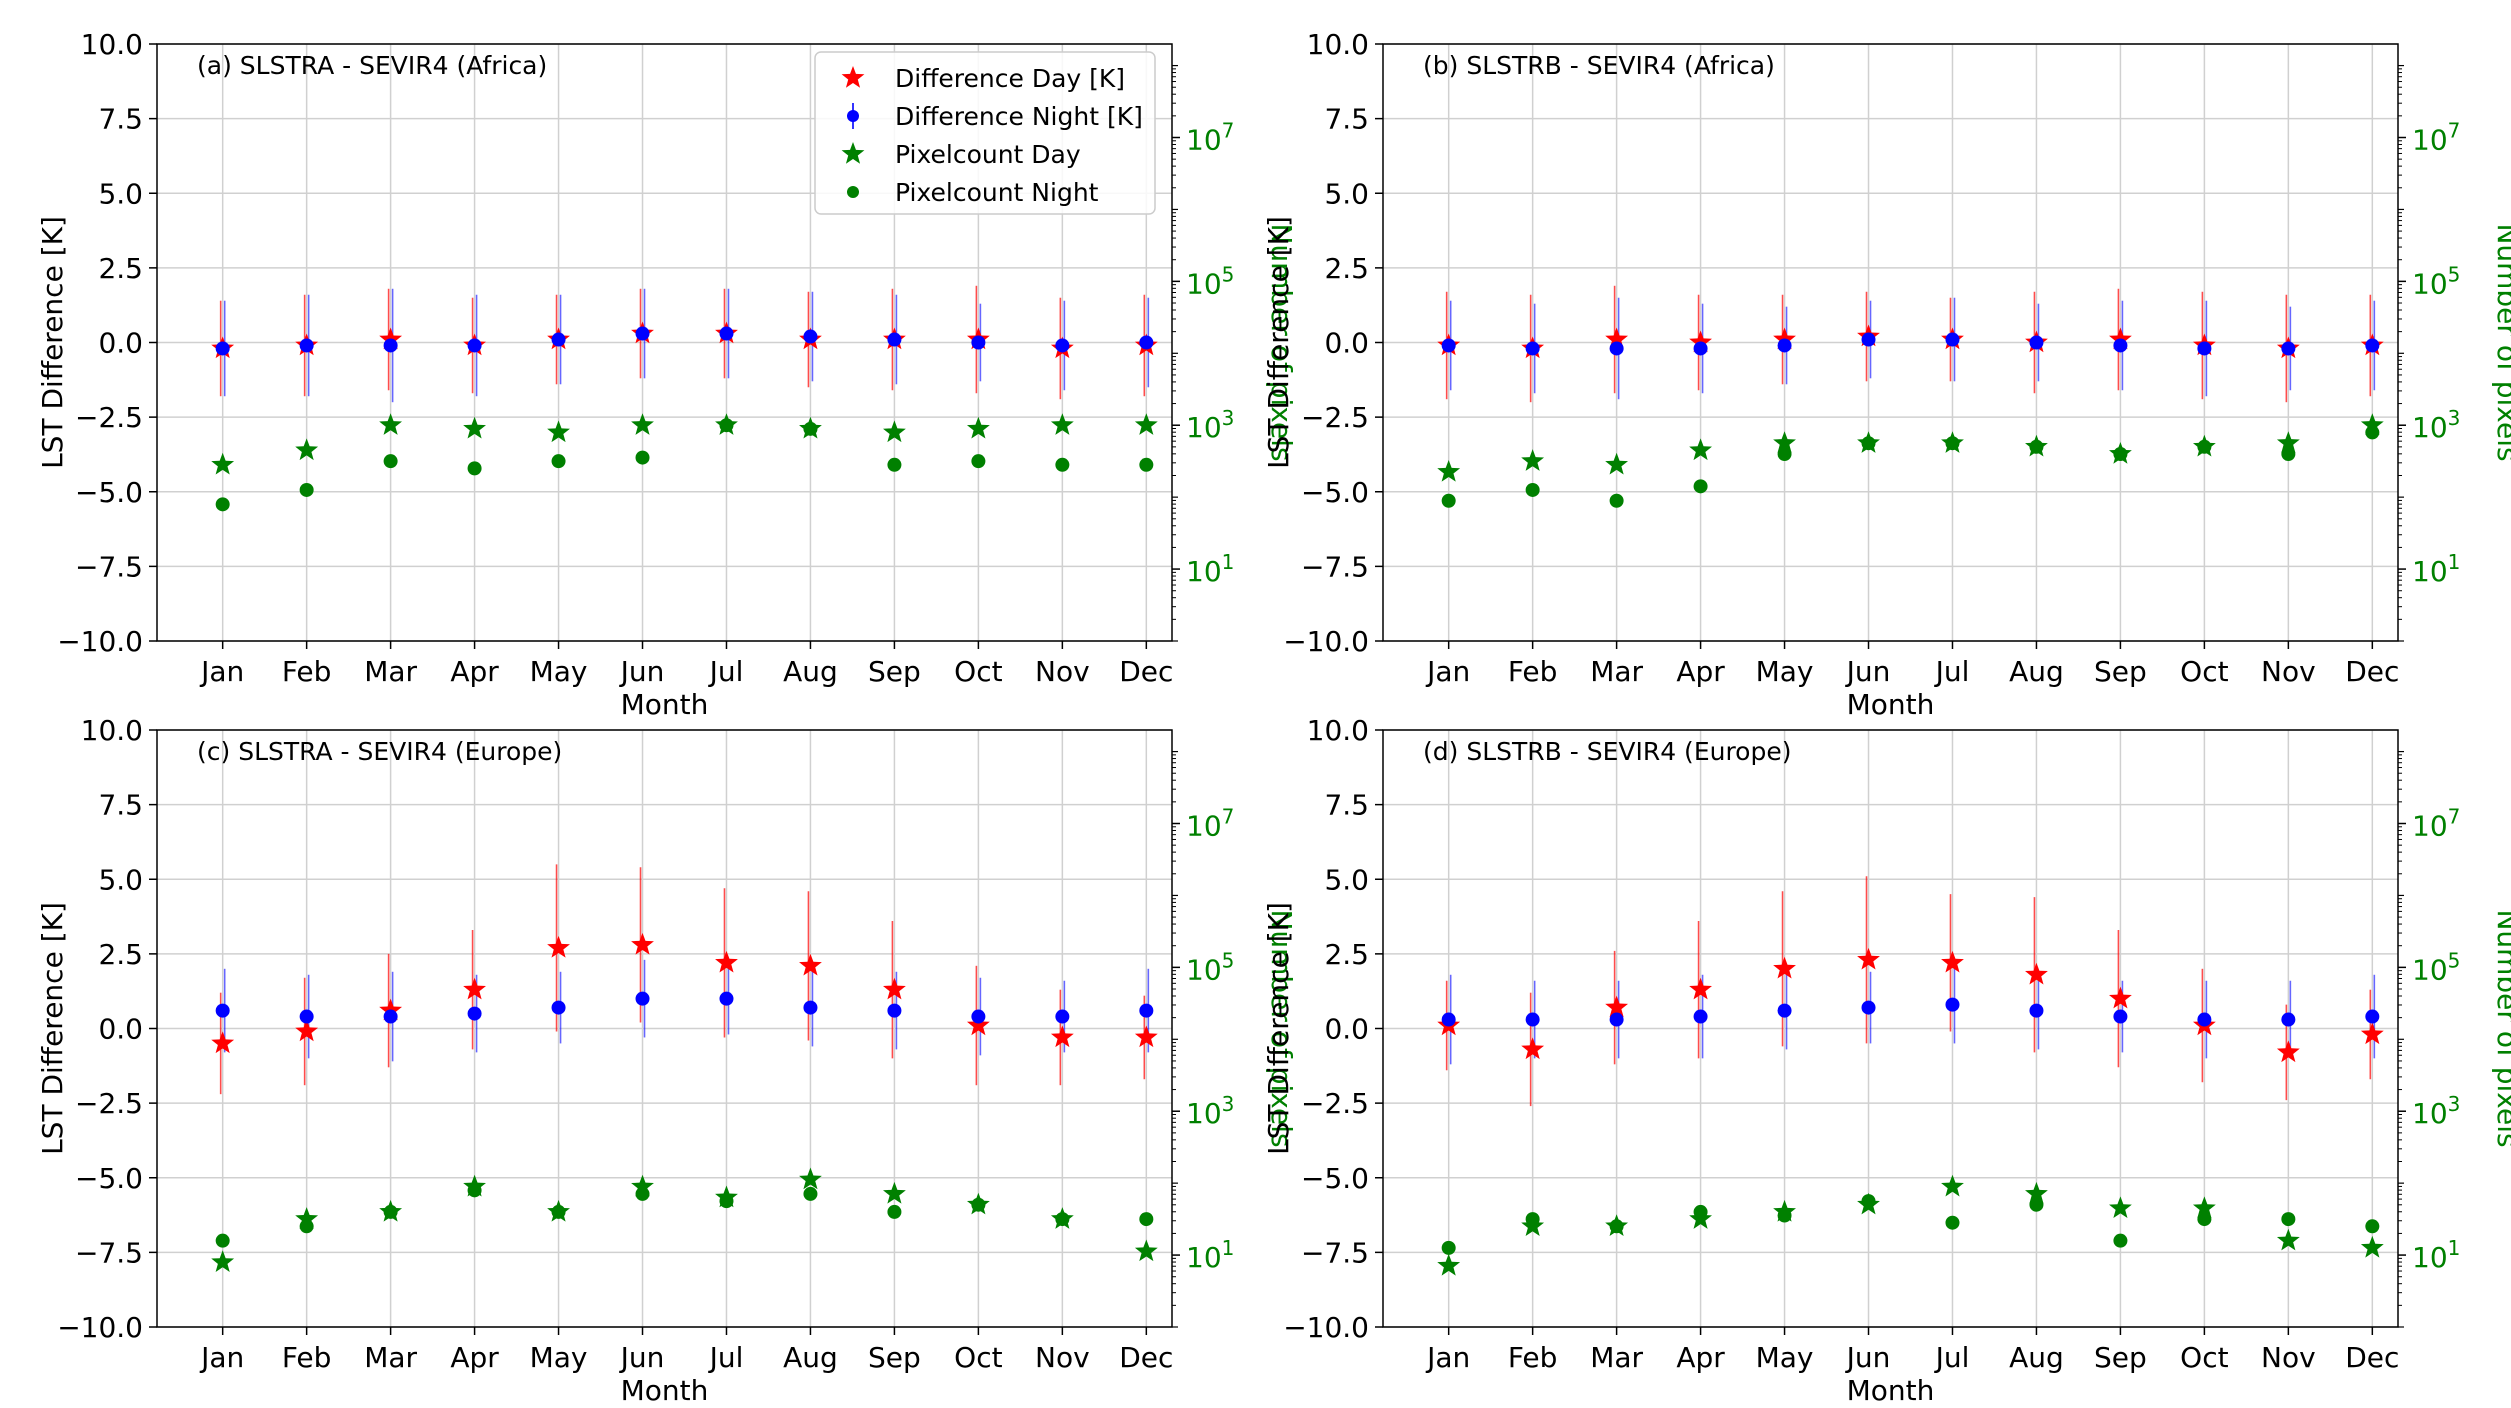 The height and width of the screenshot is (1408, 2511). I want to click on y2-tick-label: 10⁵, so click(2436, 281).